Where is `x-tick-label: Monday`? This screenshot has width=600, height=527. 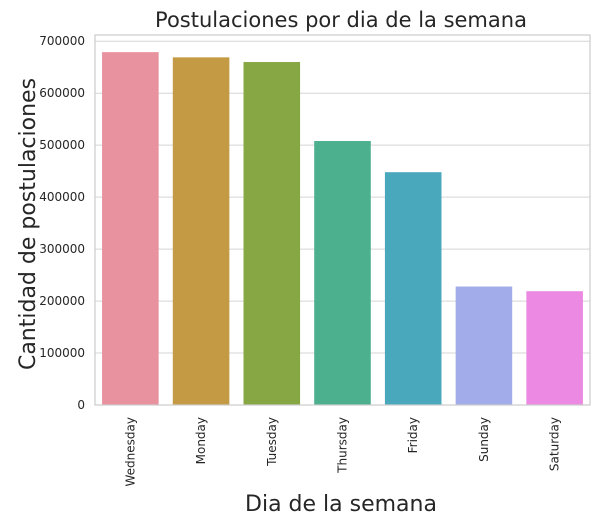
x-tick-label: Monday is located at coordinates (201, 440).